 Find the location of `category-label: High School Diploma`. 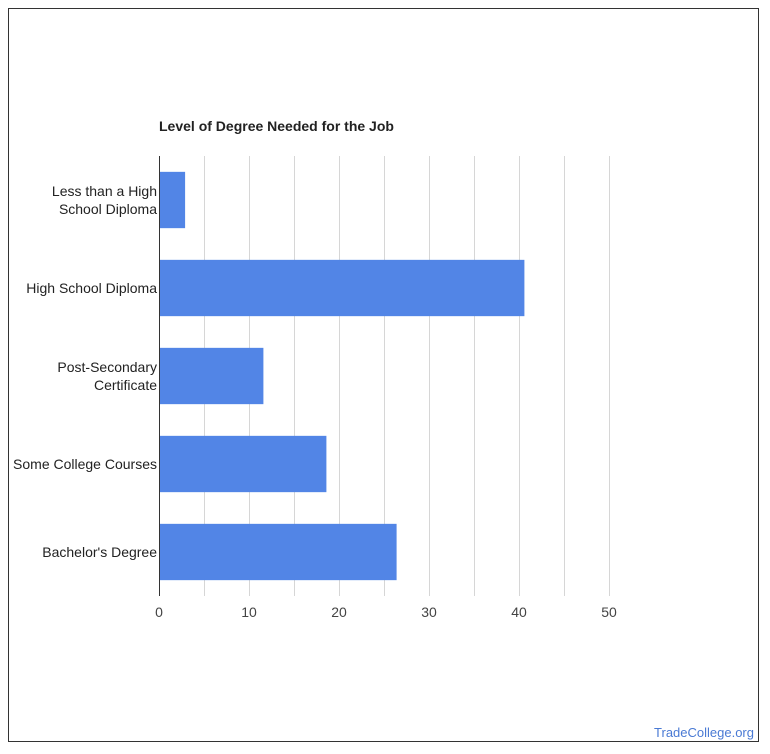

category-label: High School Diploma is located at coordinates (91, 288).